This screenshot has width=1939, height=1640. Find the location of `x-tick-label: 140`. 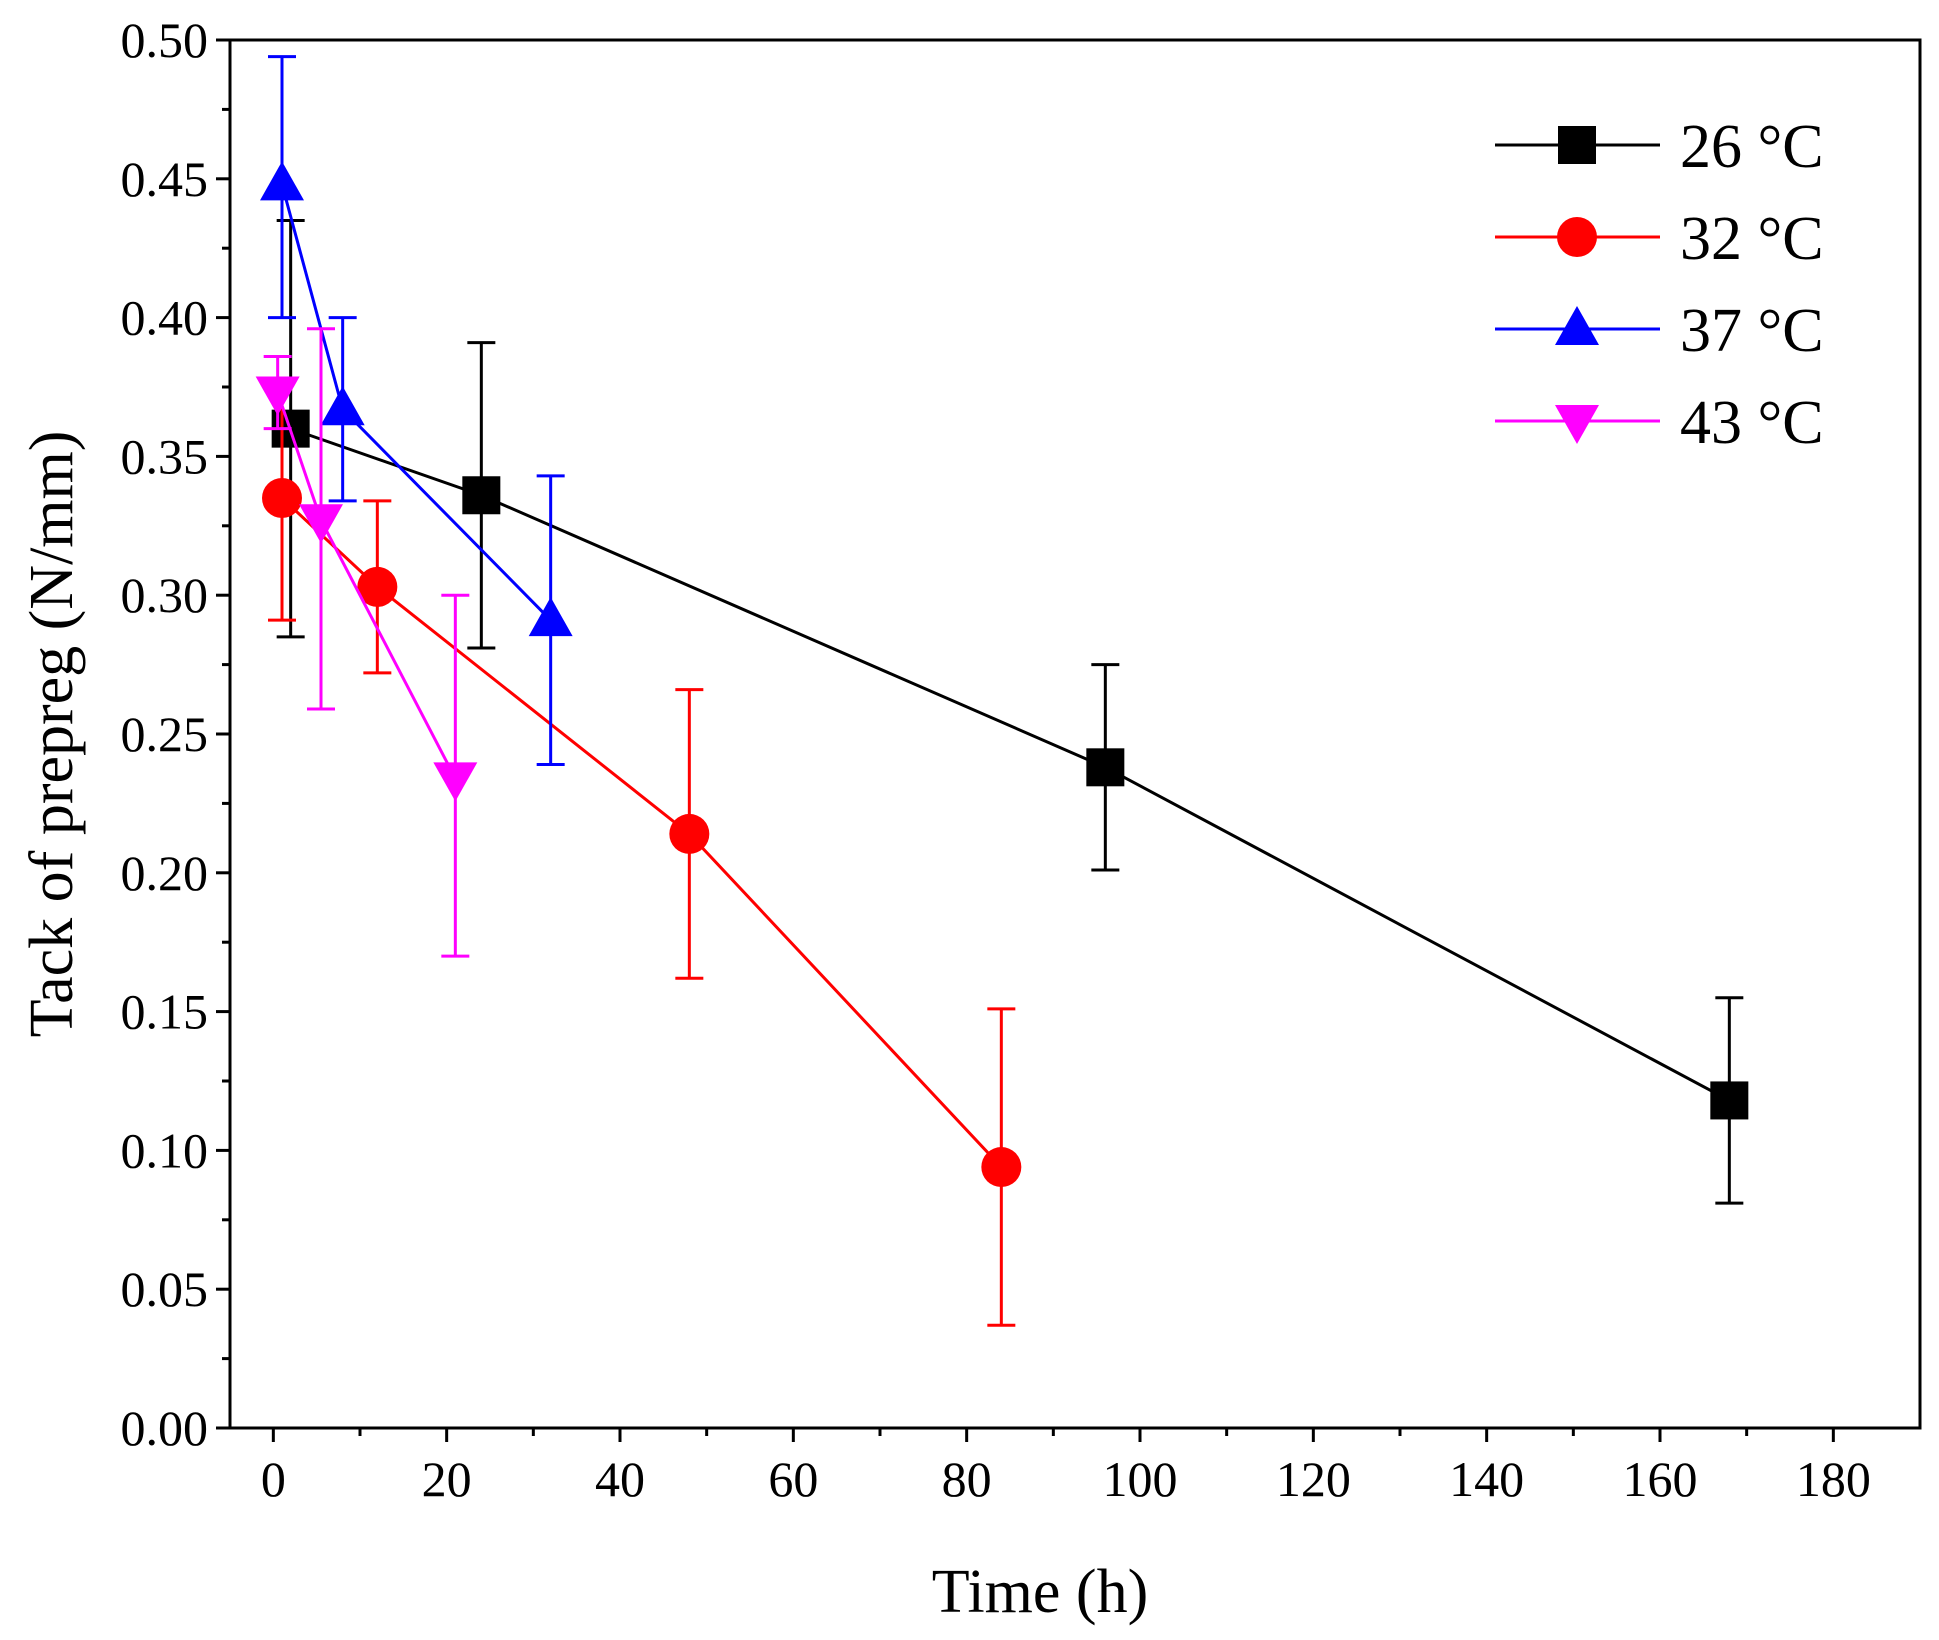

x-tick-label: 140 is located at coordinates (1486, 1479).